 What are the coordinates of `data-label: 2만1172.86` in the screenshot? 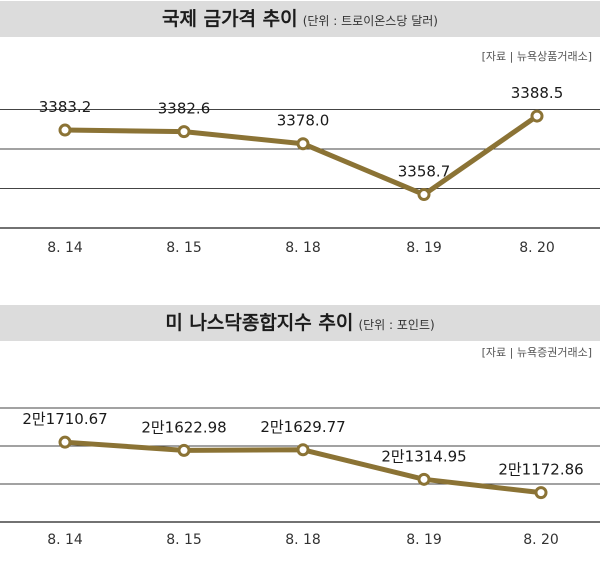 It's located at (540, 470).